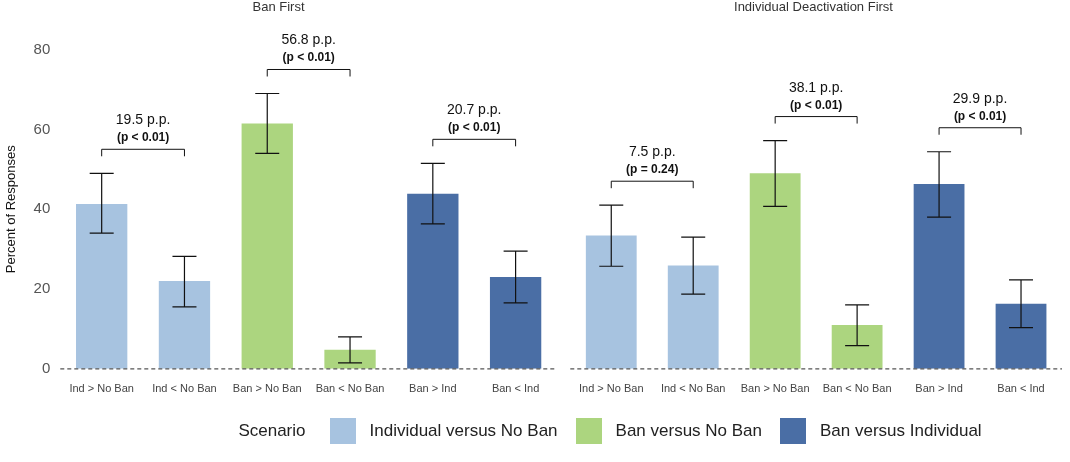  Describe the element at coordinates (42, 208) in the screenshot. I see `y-tick-label: 40` at that location.